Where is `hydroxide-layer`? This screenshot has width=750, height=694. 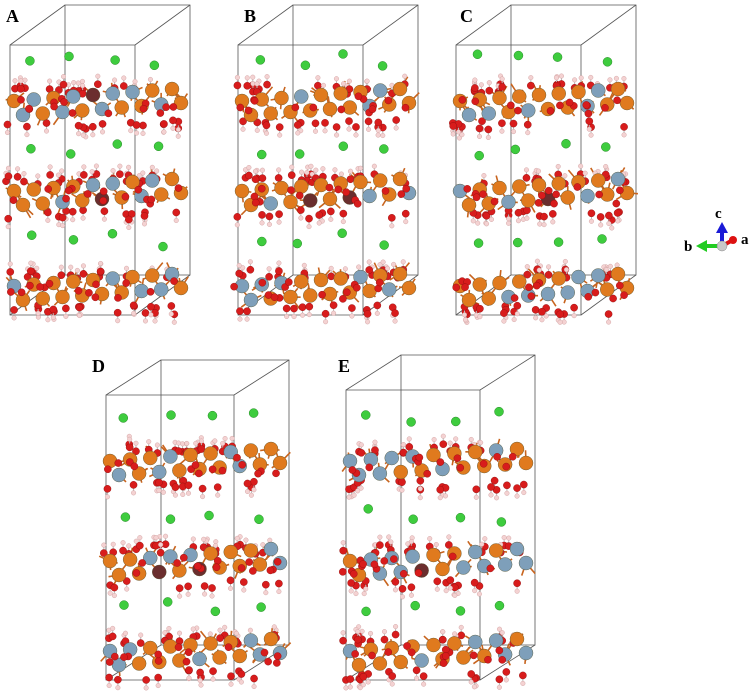
hydroxide-layer is located at coordinates (196, 466).